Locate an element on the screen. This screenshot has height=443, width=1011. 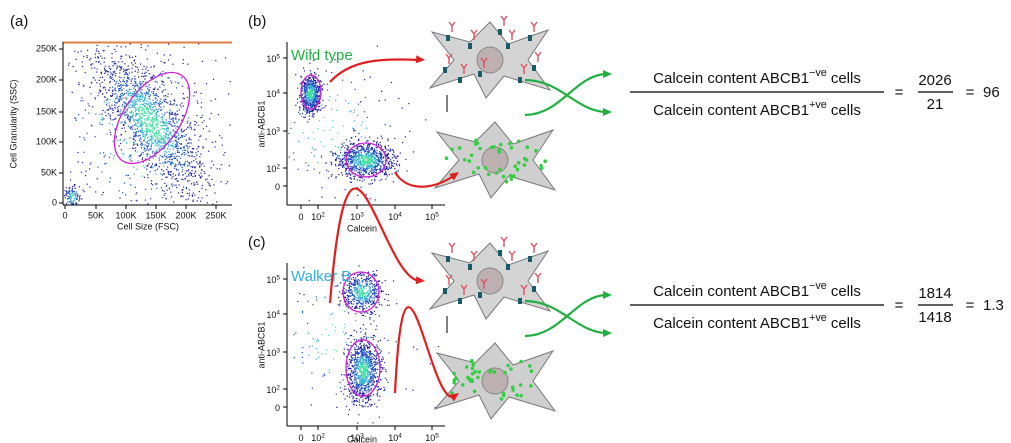
panel-label: (c) is located at coordinates (257, 242).